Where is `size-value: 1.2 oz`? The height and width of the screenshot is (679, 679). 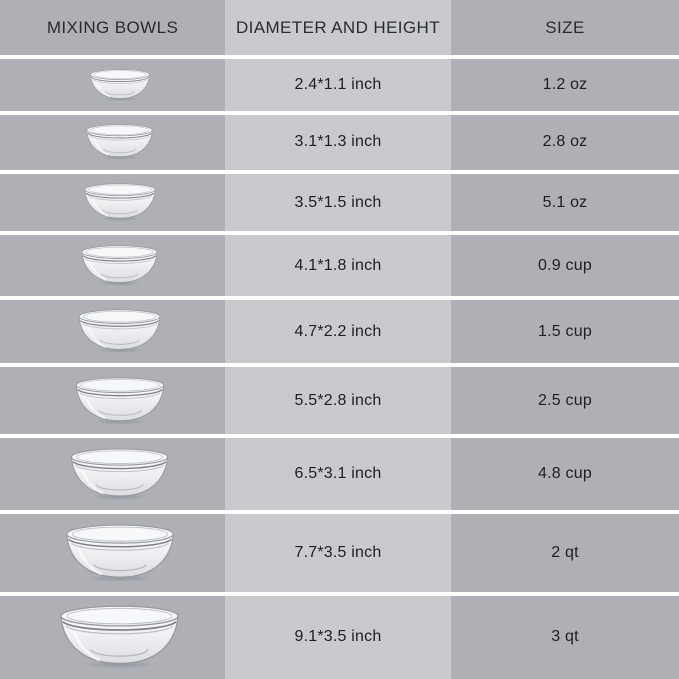 size-value: 1.2 oz is located at coordinates (565, 84).